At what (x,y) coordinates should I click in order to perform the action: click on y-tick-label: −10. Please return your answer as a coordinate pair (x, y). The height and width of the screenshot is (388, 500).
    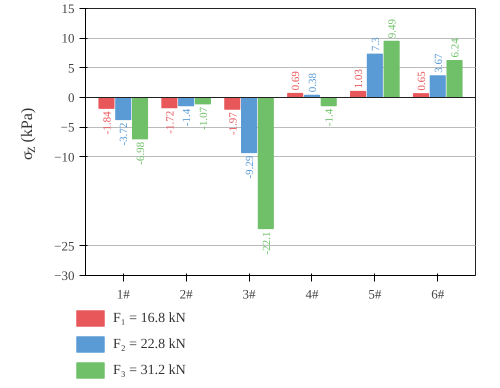
    Looking at the image, I should click on (64, 156).